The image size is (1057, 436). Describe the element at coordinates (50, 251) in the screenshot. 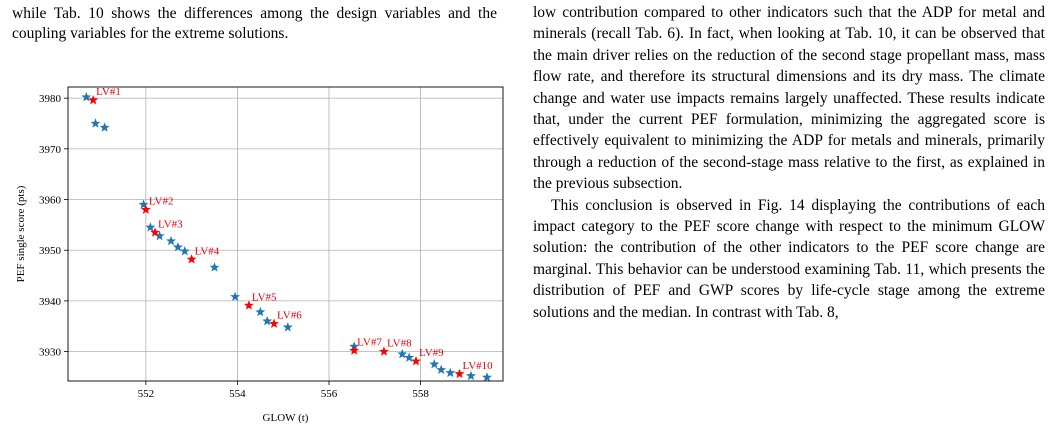

I see `y-tick-label: 3950` at that location.